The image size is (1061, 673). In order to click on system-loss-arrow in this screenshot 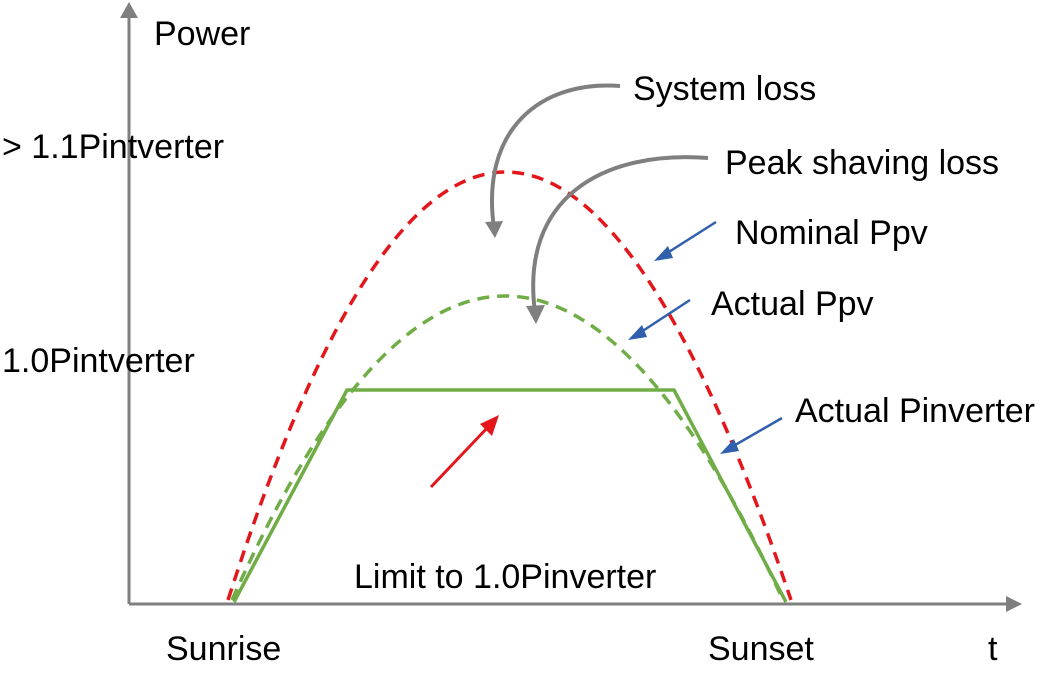, I will do `click(555, 156)`.